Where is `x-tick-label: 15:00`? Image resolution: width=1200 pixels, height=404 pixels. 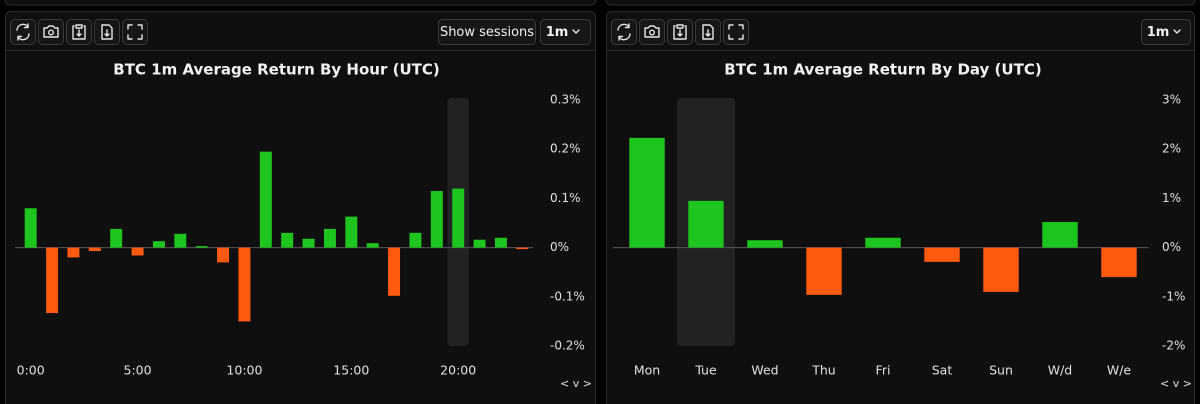
x-tick-label: 15:00 is located at coordinates (351, 370).